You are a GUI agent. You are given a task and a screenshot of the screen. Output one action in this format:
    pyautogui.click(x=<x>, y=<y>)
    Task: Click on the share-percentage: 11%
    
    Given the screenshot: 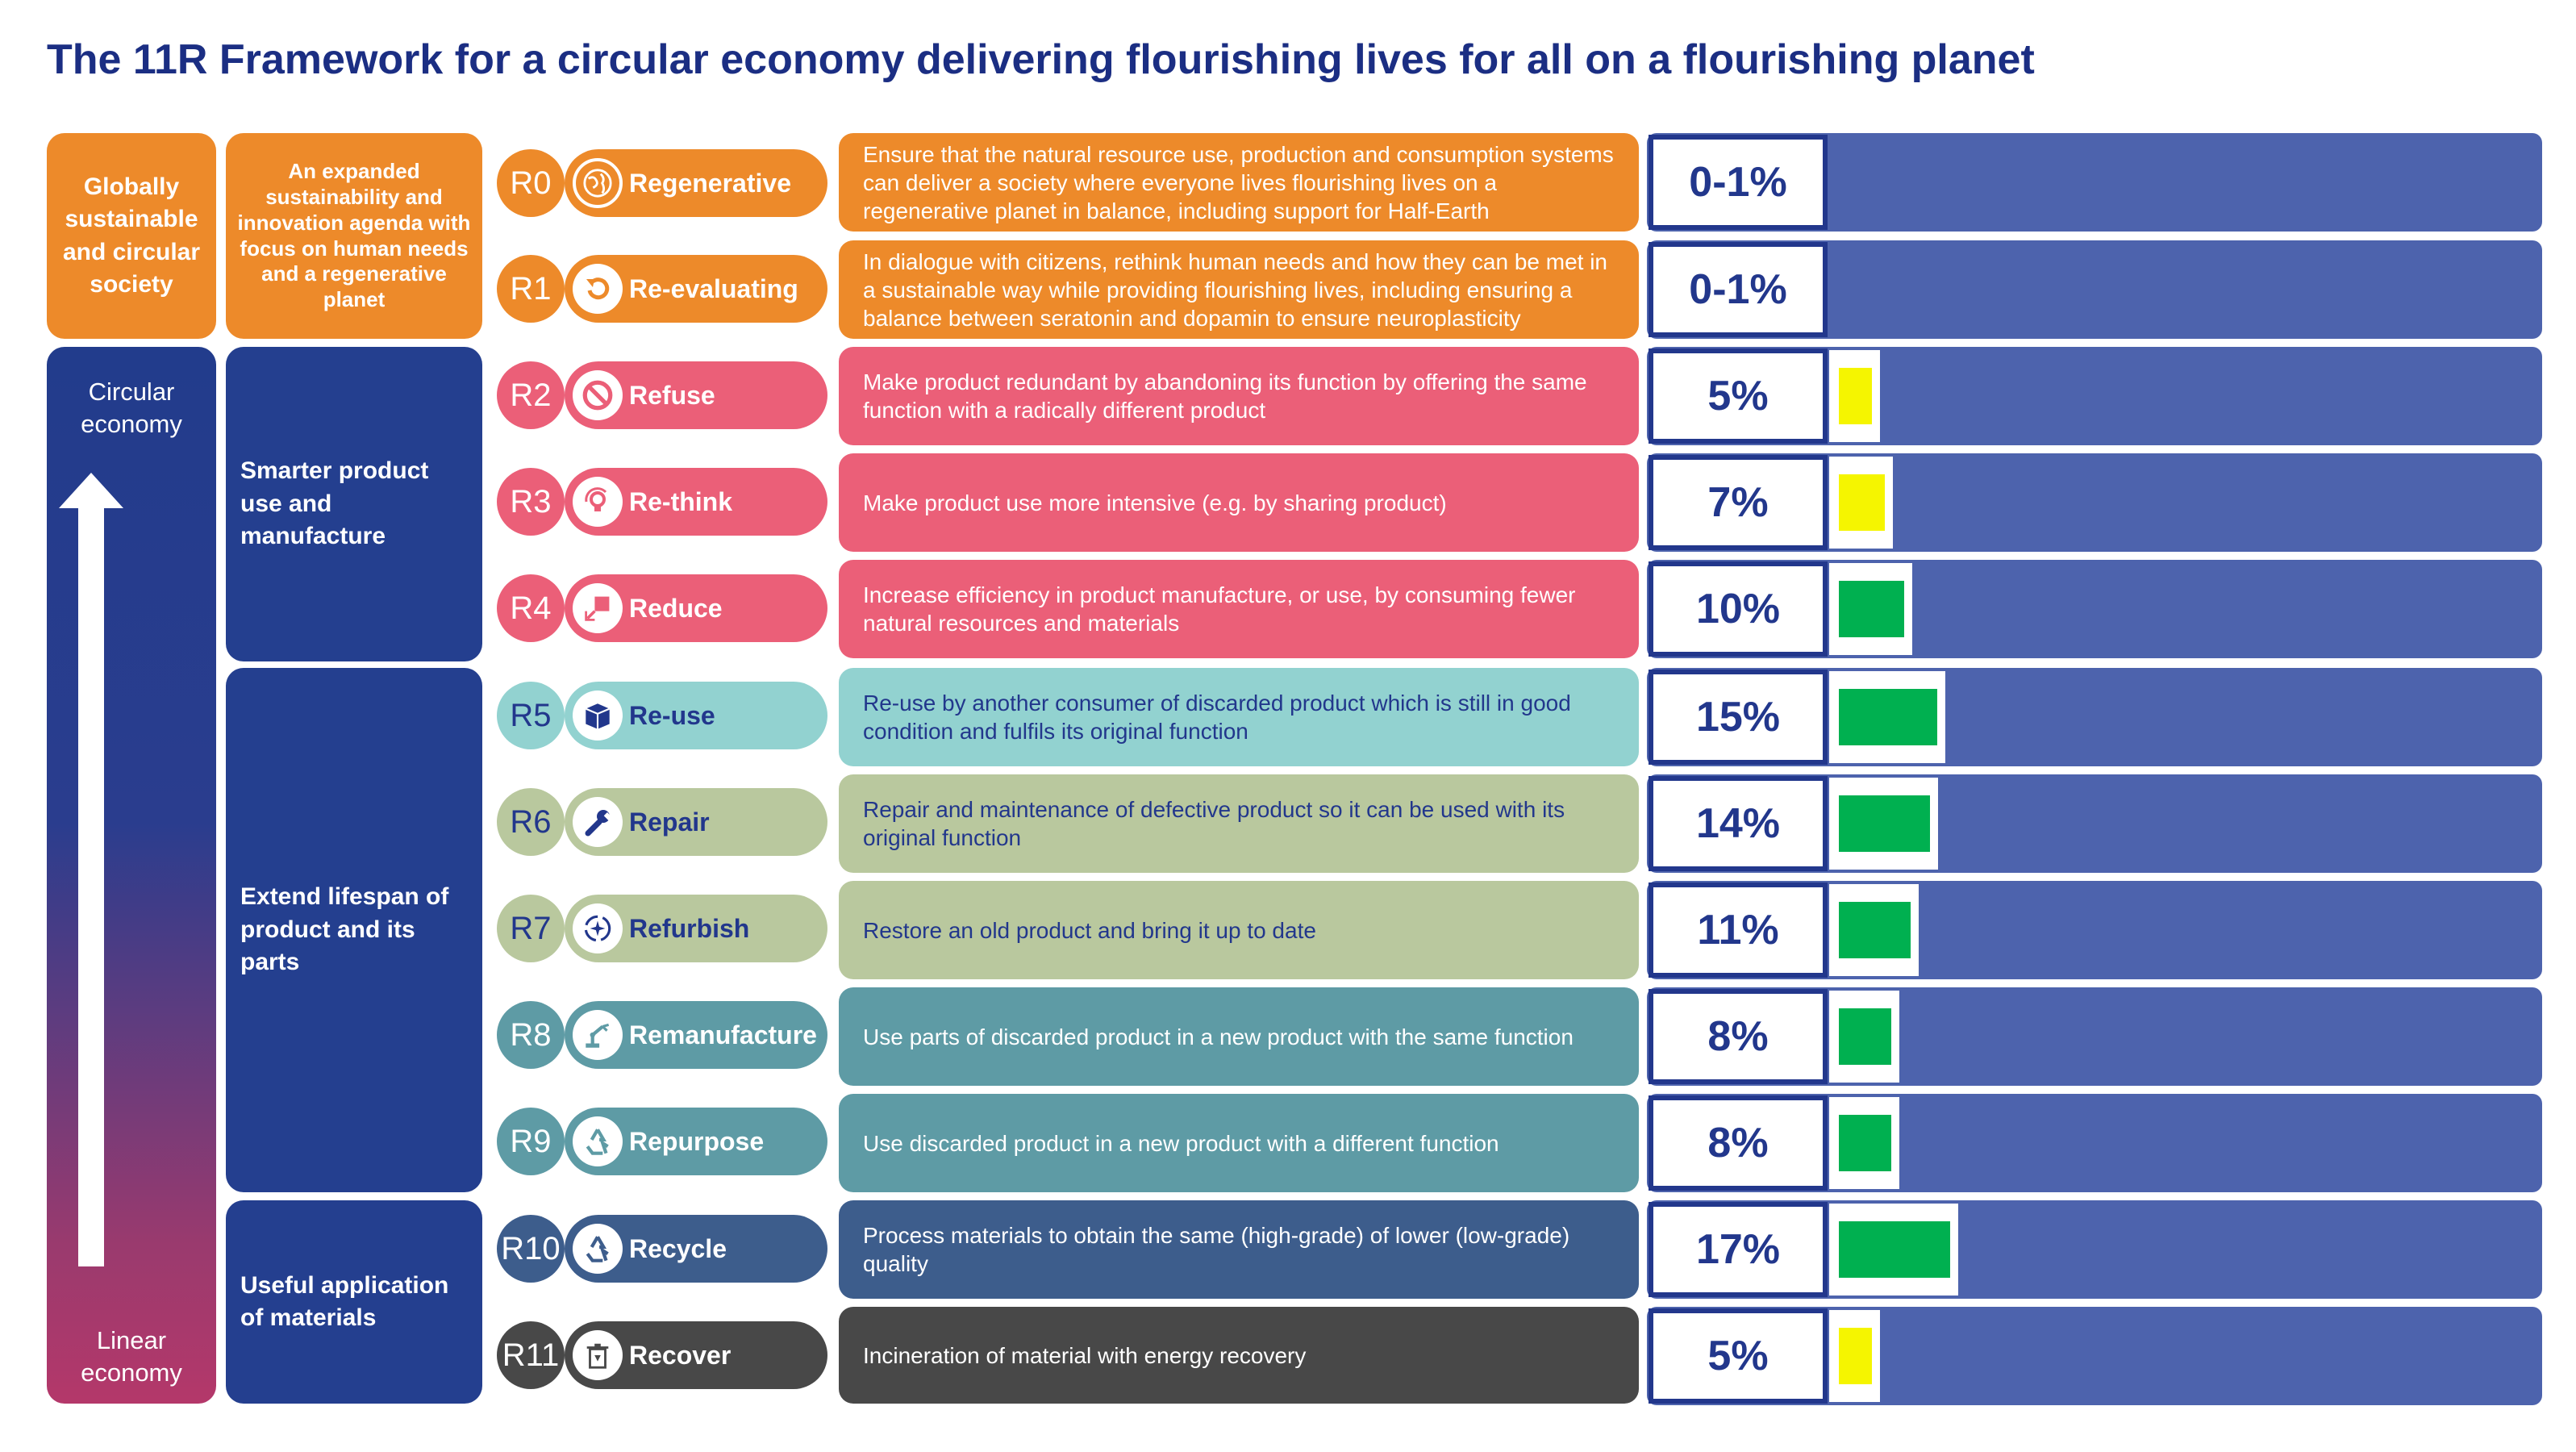 What is the action you would take?
    pyautogui.click(x=1738, y=930)
    